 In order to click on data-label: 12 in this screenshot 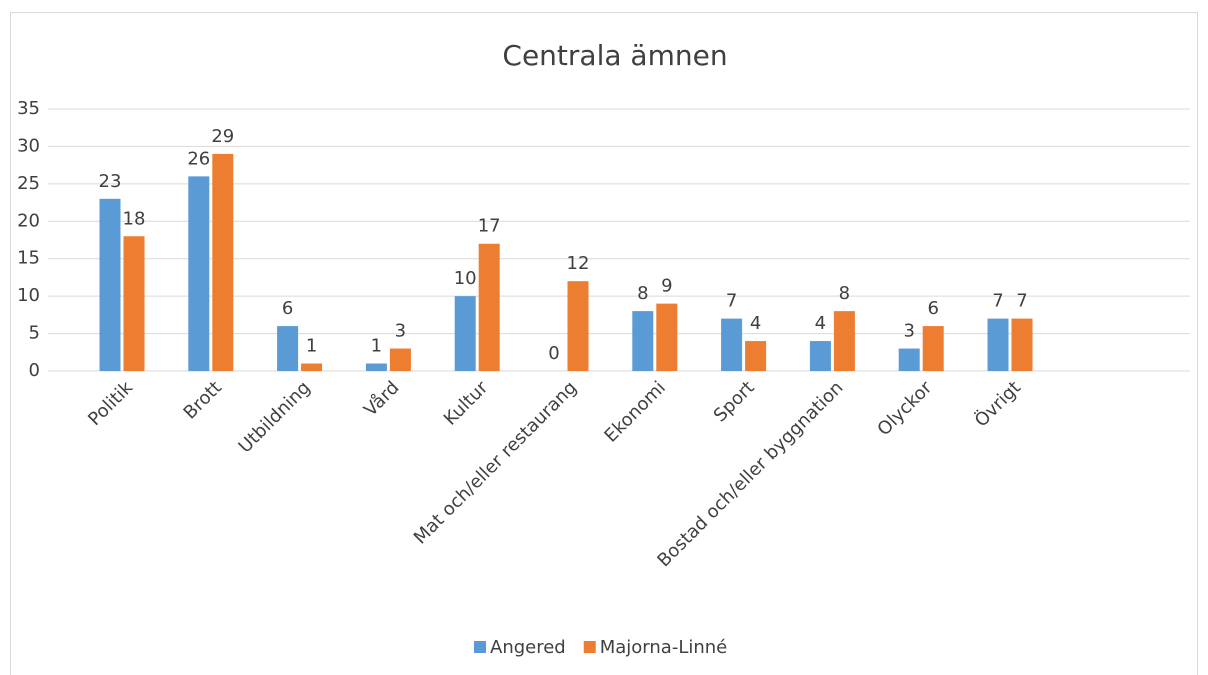, I will do `click(578, 263)`.